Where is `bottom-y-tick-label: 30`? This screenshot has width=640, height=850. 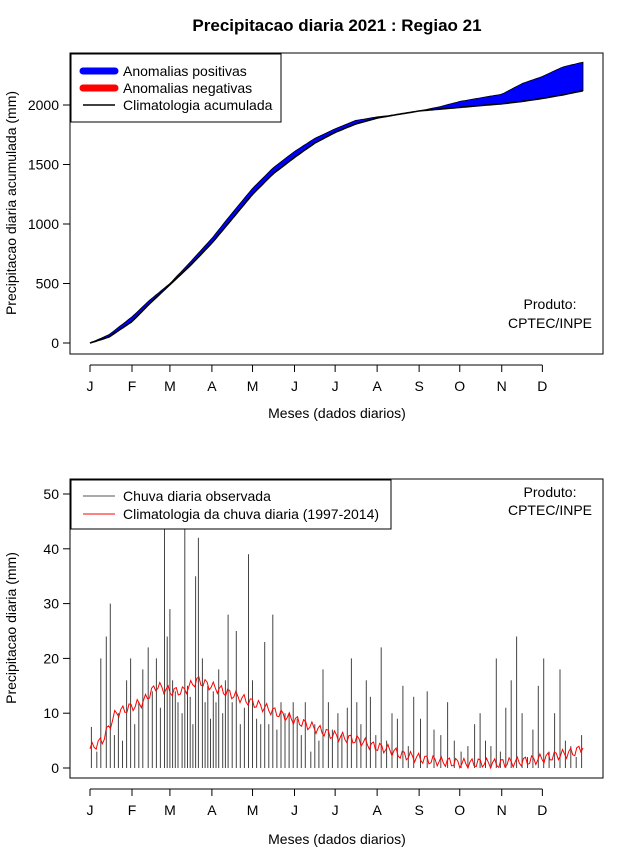 bottom-y-tick-label: 30 is located at coordinates (51, 604).